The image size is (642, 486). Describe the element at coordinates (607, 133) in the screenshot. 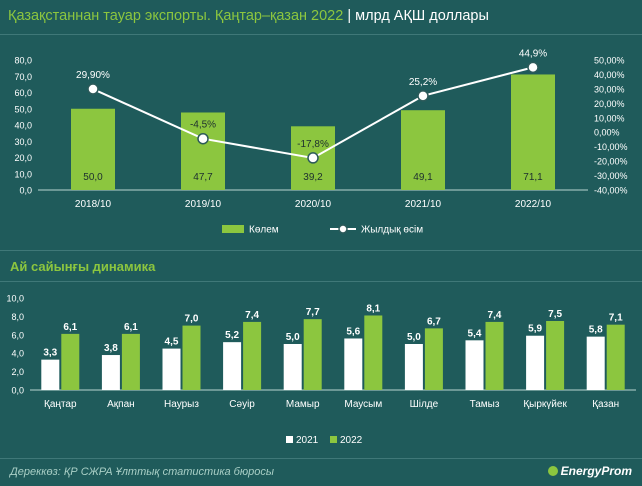

I see `y2-tick-label: 0,00%` at that location.